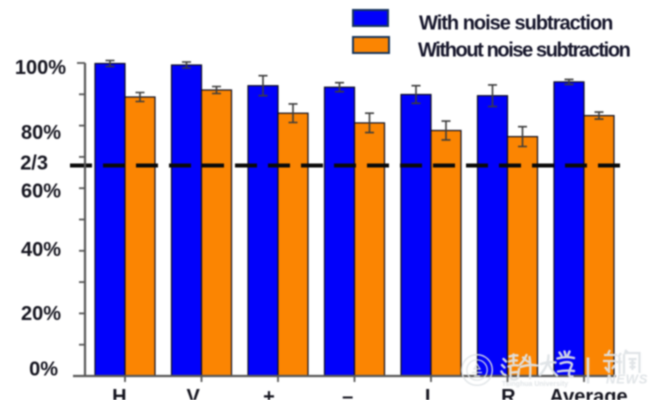 This screenshot has width=650, height=400. I want to click on svg-text: 60%, so click(41, 192).